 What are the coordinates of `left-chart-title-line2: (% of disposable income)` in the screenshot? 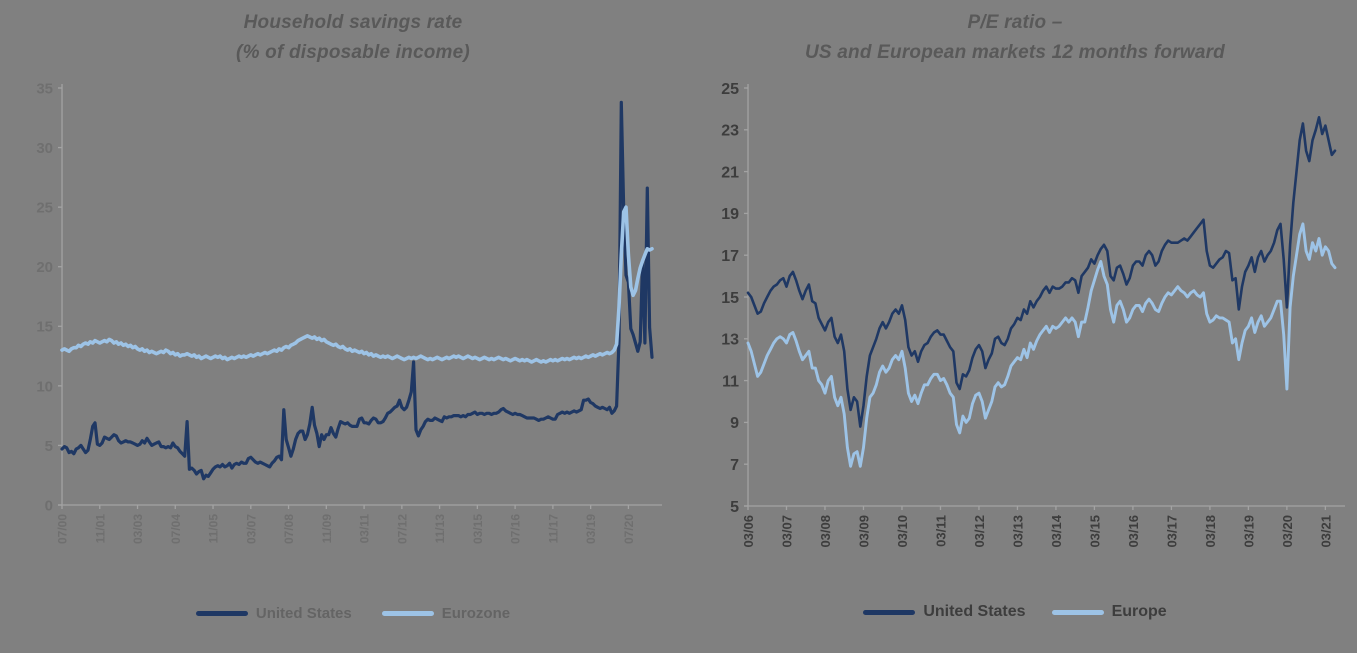 It's located at (353, 52).